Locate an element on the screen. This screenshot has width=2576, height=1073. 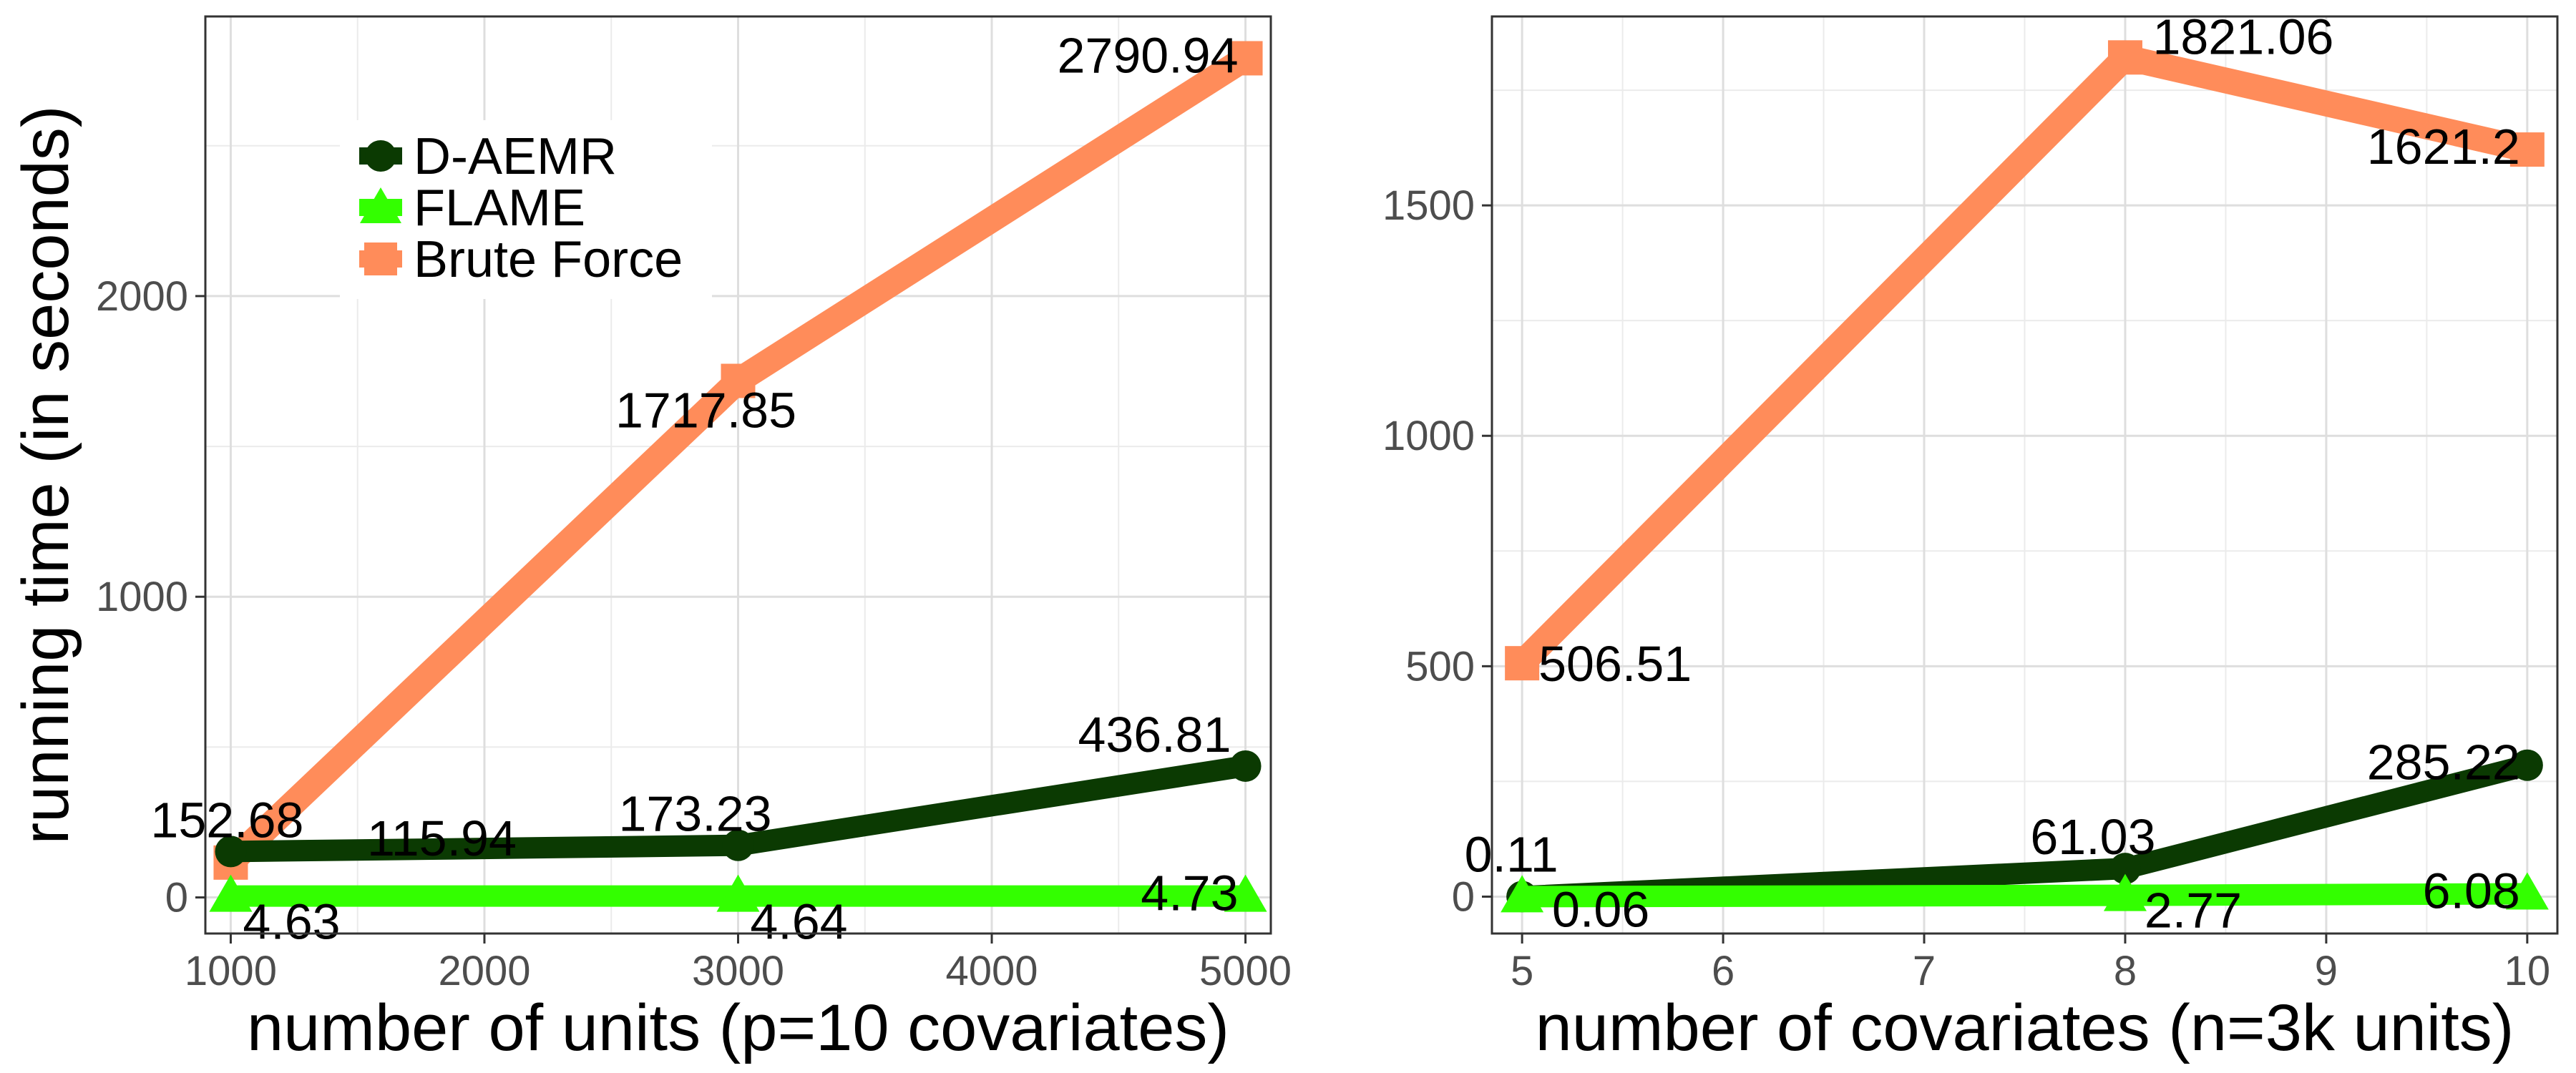
data-label-brute-force: 1821.06 is located at coordinates (2242, 36).